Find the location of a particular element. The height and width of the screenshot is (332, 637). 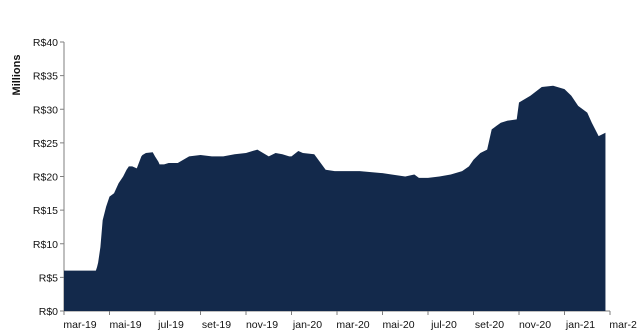

x-tick-label: mai-20 is located at coordinates (398, 325).